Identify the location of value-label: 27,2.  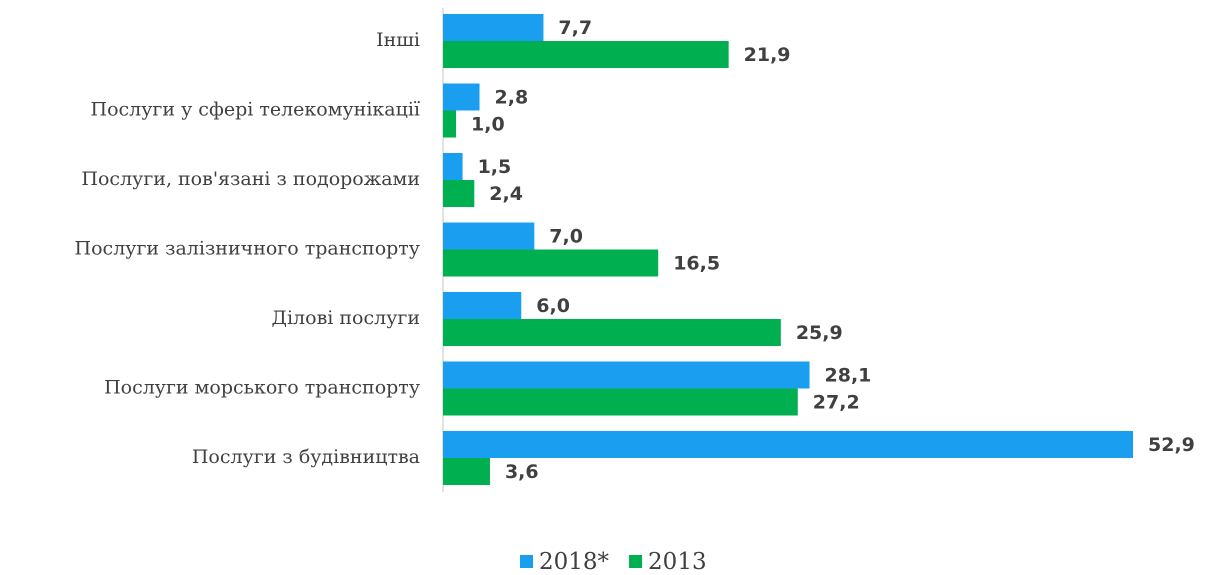
(836, 403).